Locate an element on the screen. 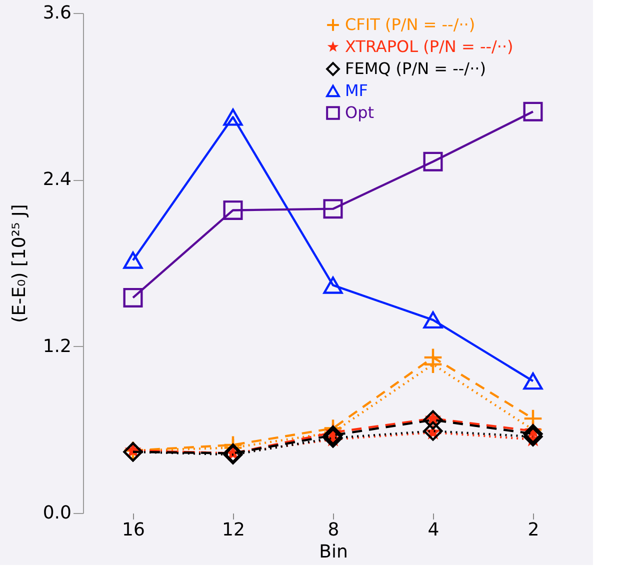  legend-label: Opt is located at coordinates (359, 112).